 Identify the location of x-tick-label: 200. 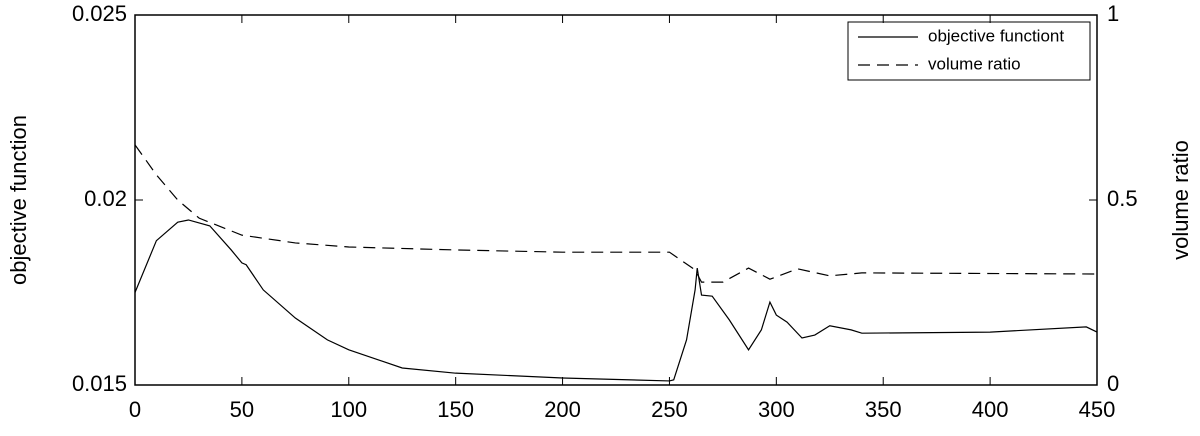
(562, 409).